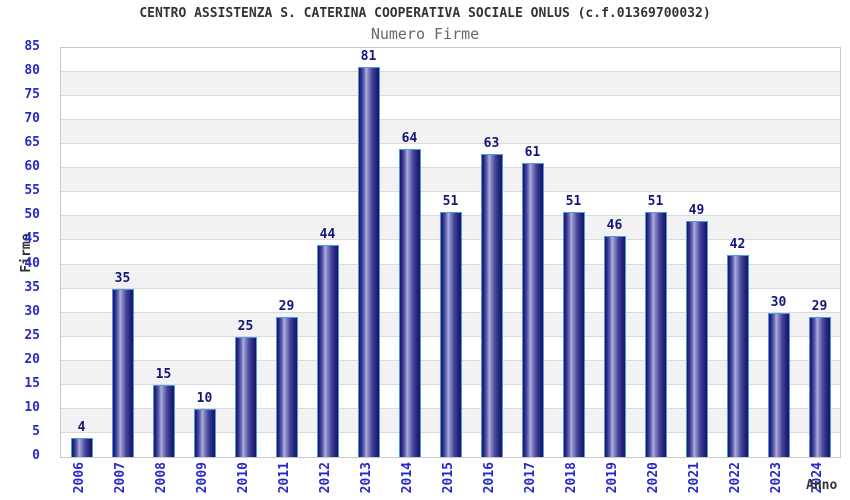 The width and height of the screenshot is (850, 500). Describe the element at coordinates (32, 359) in the screenshot. I see `y-tick-label: 20` at that location.